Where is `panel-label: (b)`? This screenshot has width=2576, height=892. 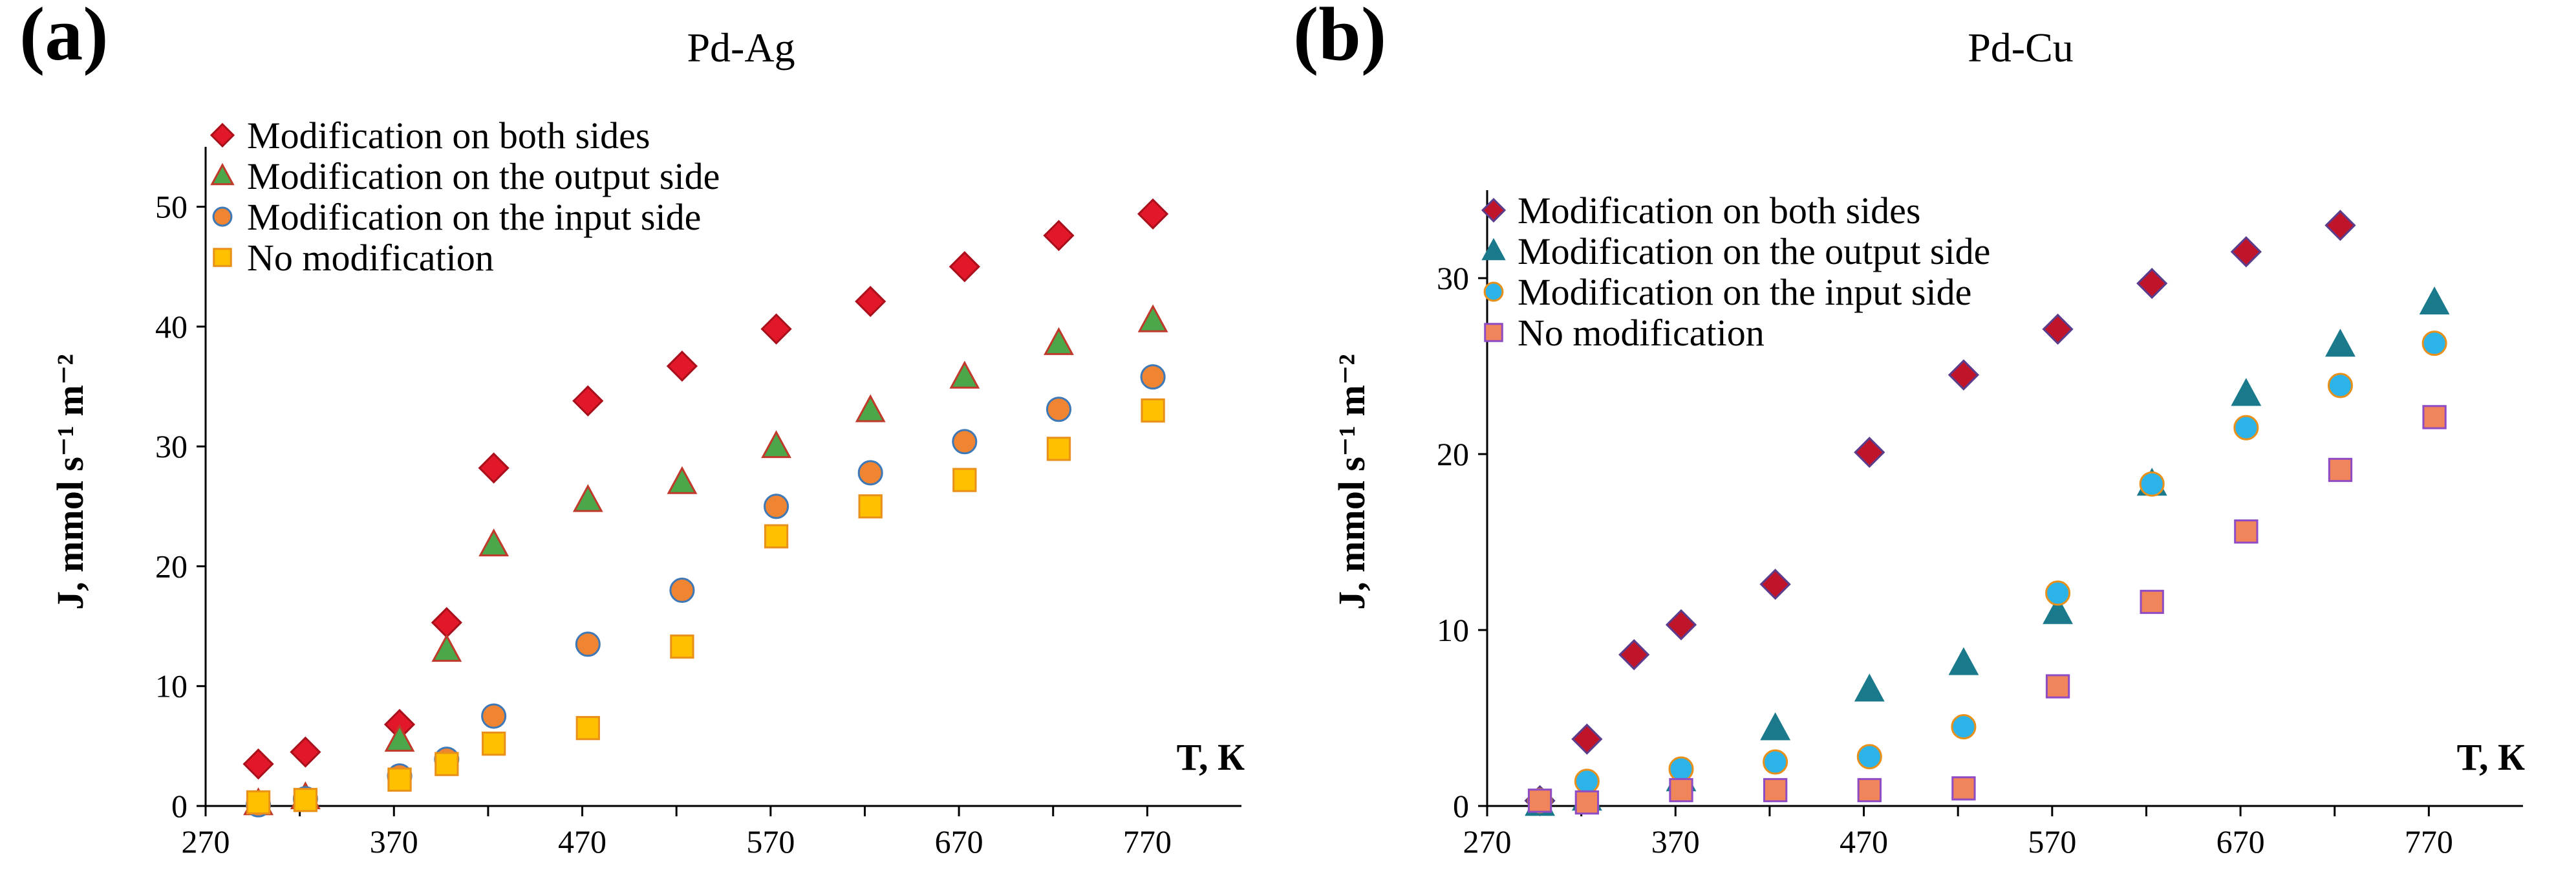
panel-label: (b) is located at coordinates (1339, 38).